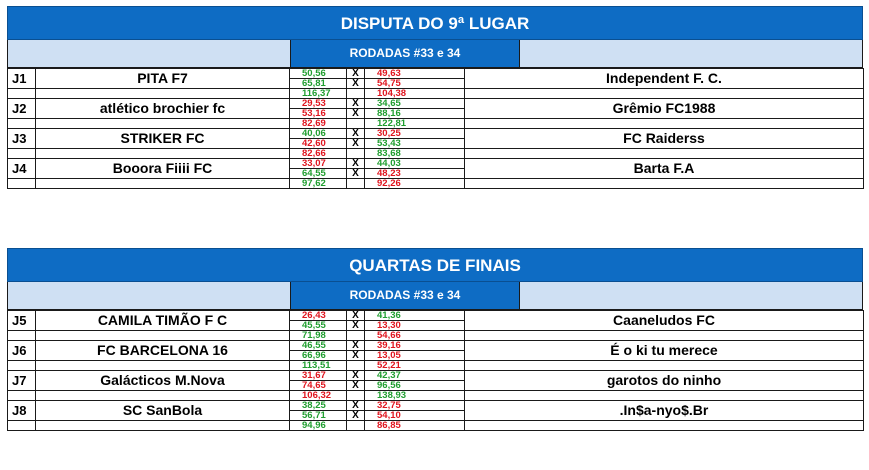  What do you see at coordinates (318, 375) in the screenshot?
I see `home-score: 31,67` at bounding box center [318, 375].